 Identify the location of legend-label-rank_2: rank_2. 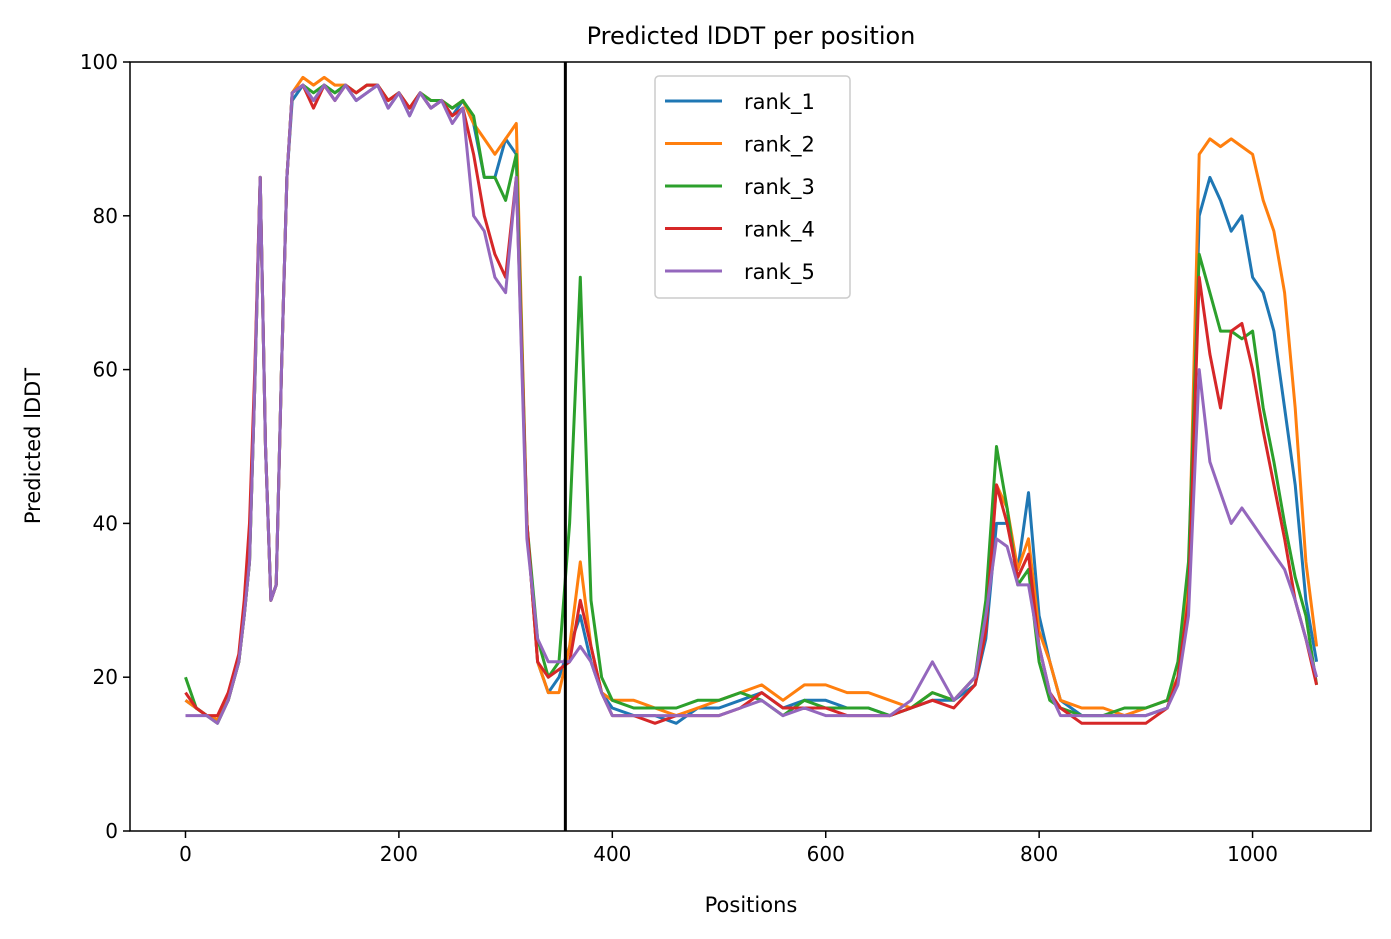
(779, 145).